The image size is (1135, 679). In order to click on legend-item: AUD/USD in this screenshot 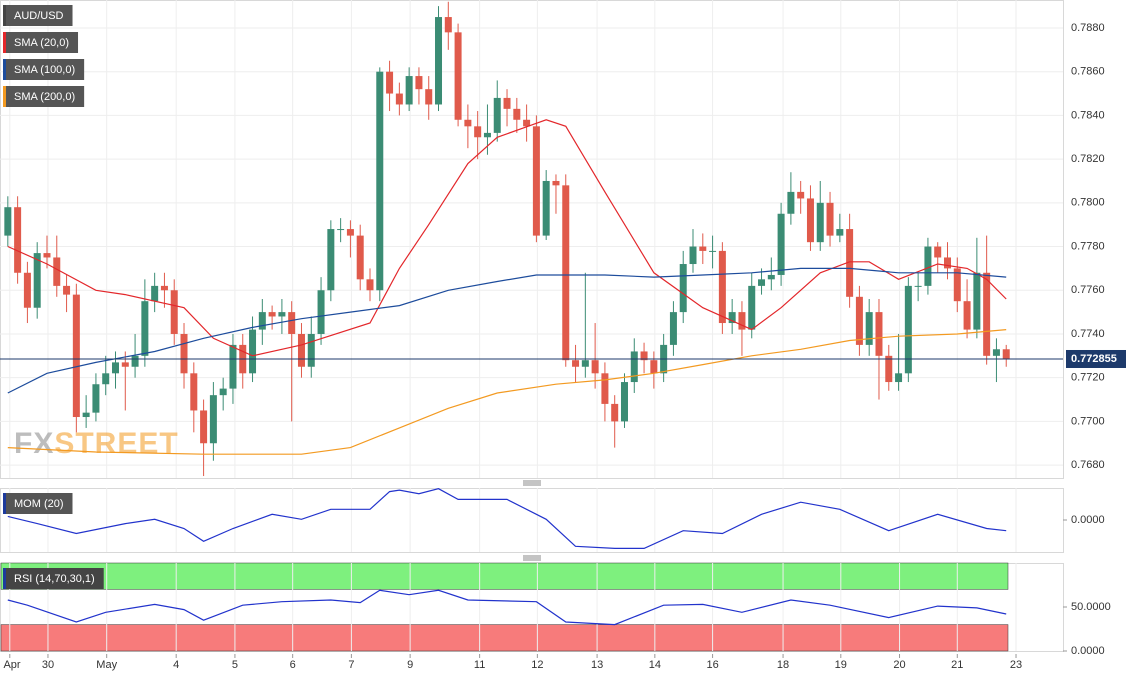, I will do `click(38, 15)`.